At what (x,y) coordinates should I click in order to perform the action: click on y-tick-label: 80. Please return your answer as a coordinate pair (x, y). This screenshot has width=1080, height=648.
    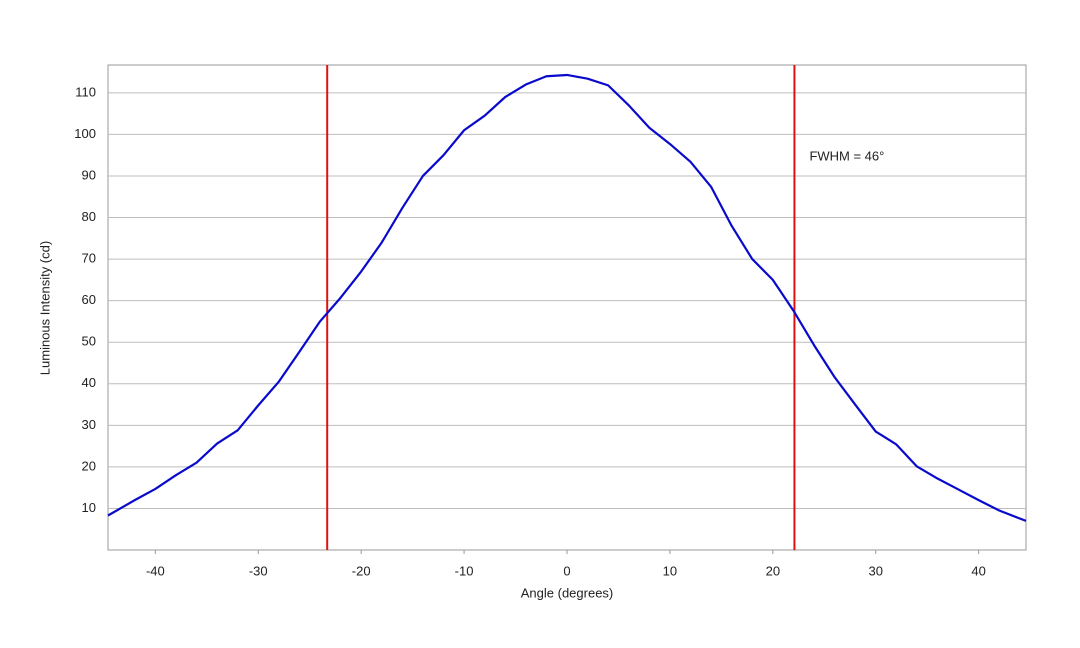
    Looking at the image, I should click on (89, 216).